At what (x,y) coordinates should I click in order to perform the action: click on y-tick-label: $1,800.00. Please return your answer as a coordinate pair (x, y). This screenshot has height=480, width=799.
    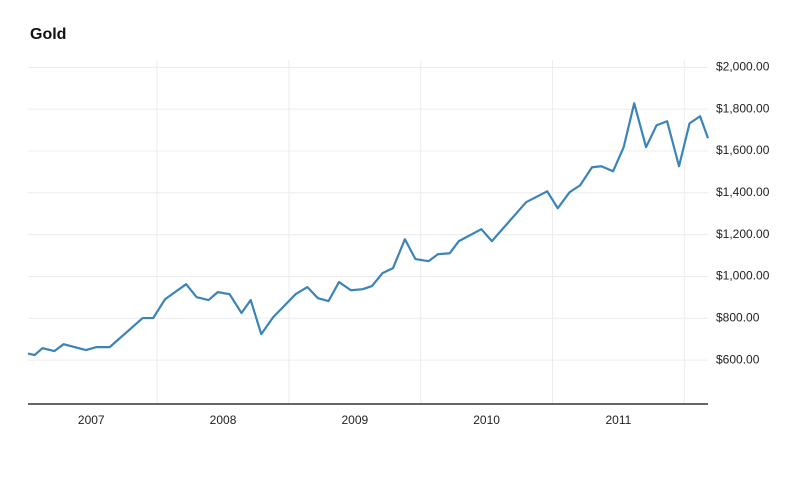
    Looking at the image, I should click on (743, 108).